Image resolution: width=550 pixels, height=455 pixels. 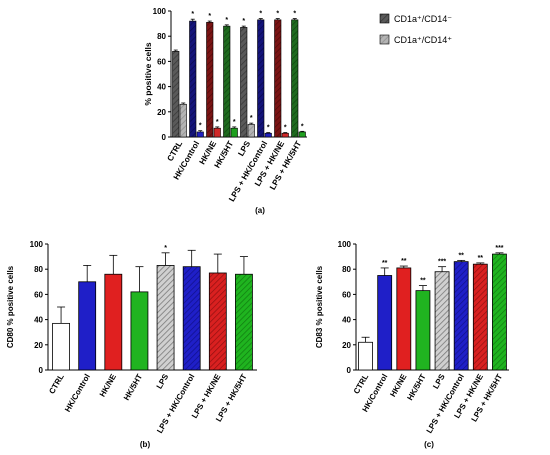 What do you see at coordinates (423, 19) in the screenshot?
I see `legend-label: CD1a⁺/CD14⁻` at bounding box center [423, 19].